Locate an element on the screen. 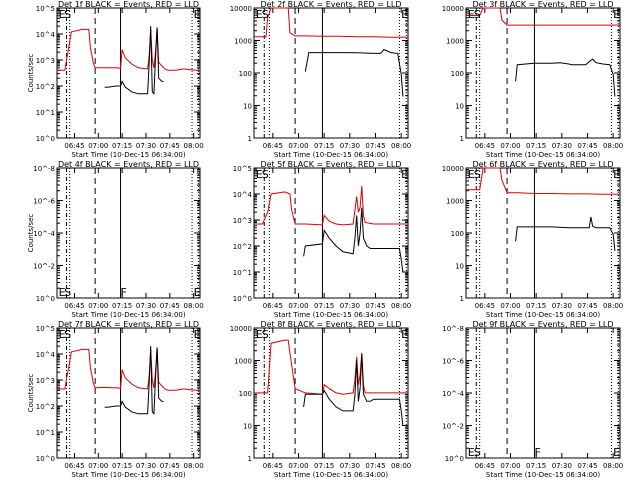 This screenshot has height=480, width=640. y-tick-label: 10^-4 is located at coordinates (44, 234).